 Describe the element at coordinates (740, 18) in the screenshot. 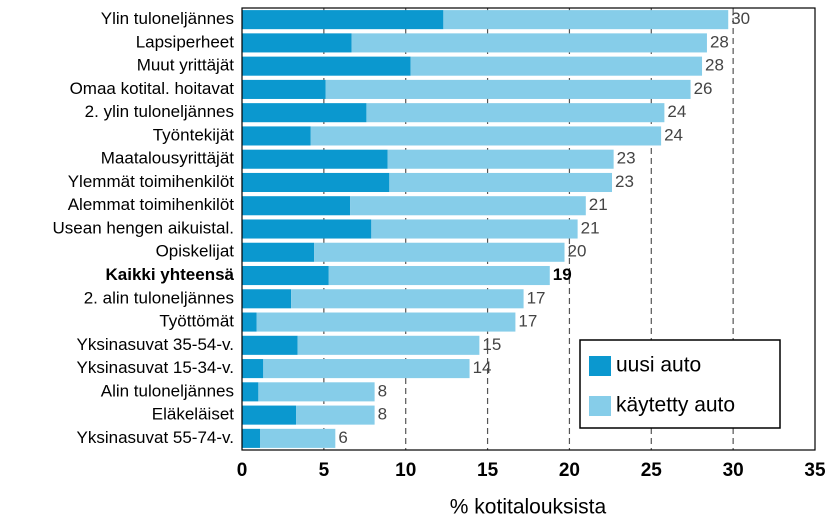

I see `total-label: 30` at that location.